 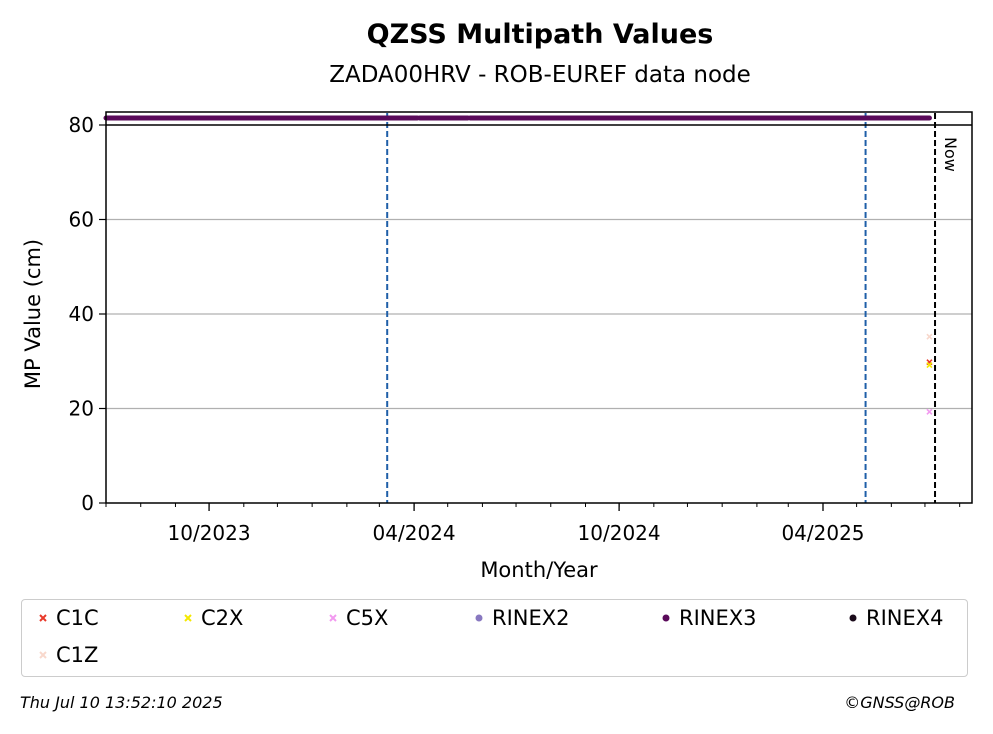 What do you see at coordinates (929, 336) in the screenshot?
I see `point-c1z` at bounding box center [929, 336].